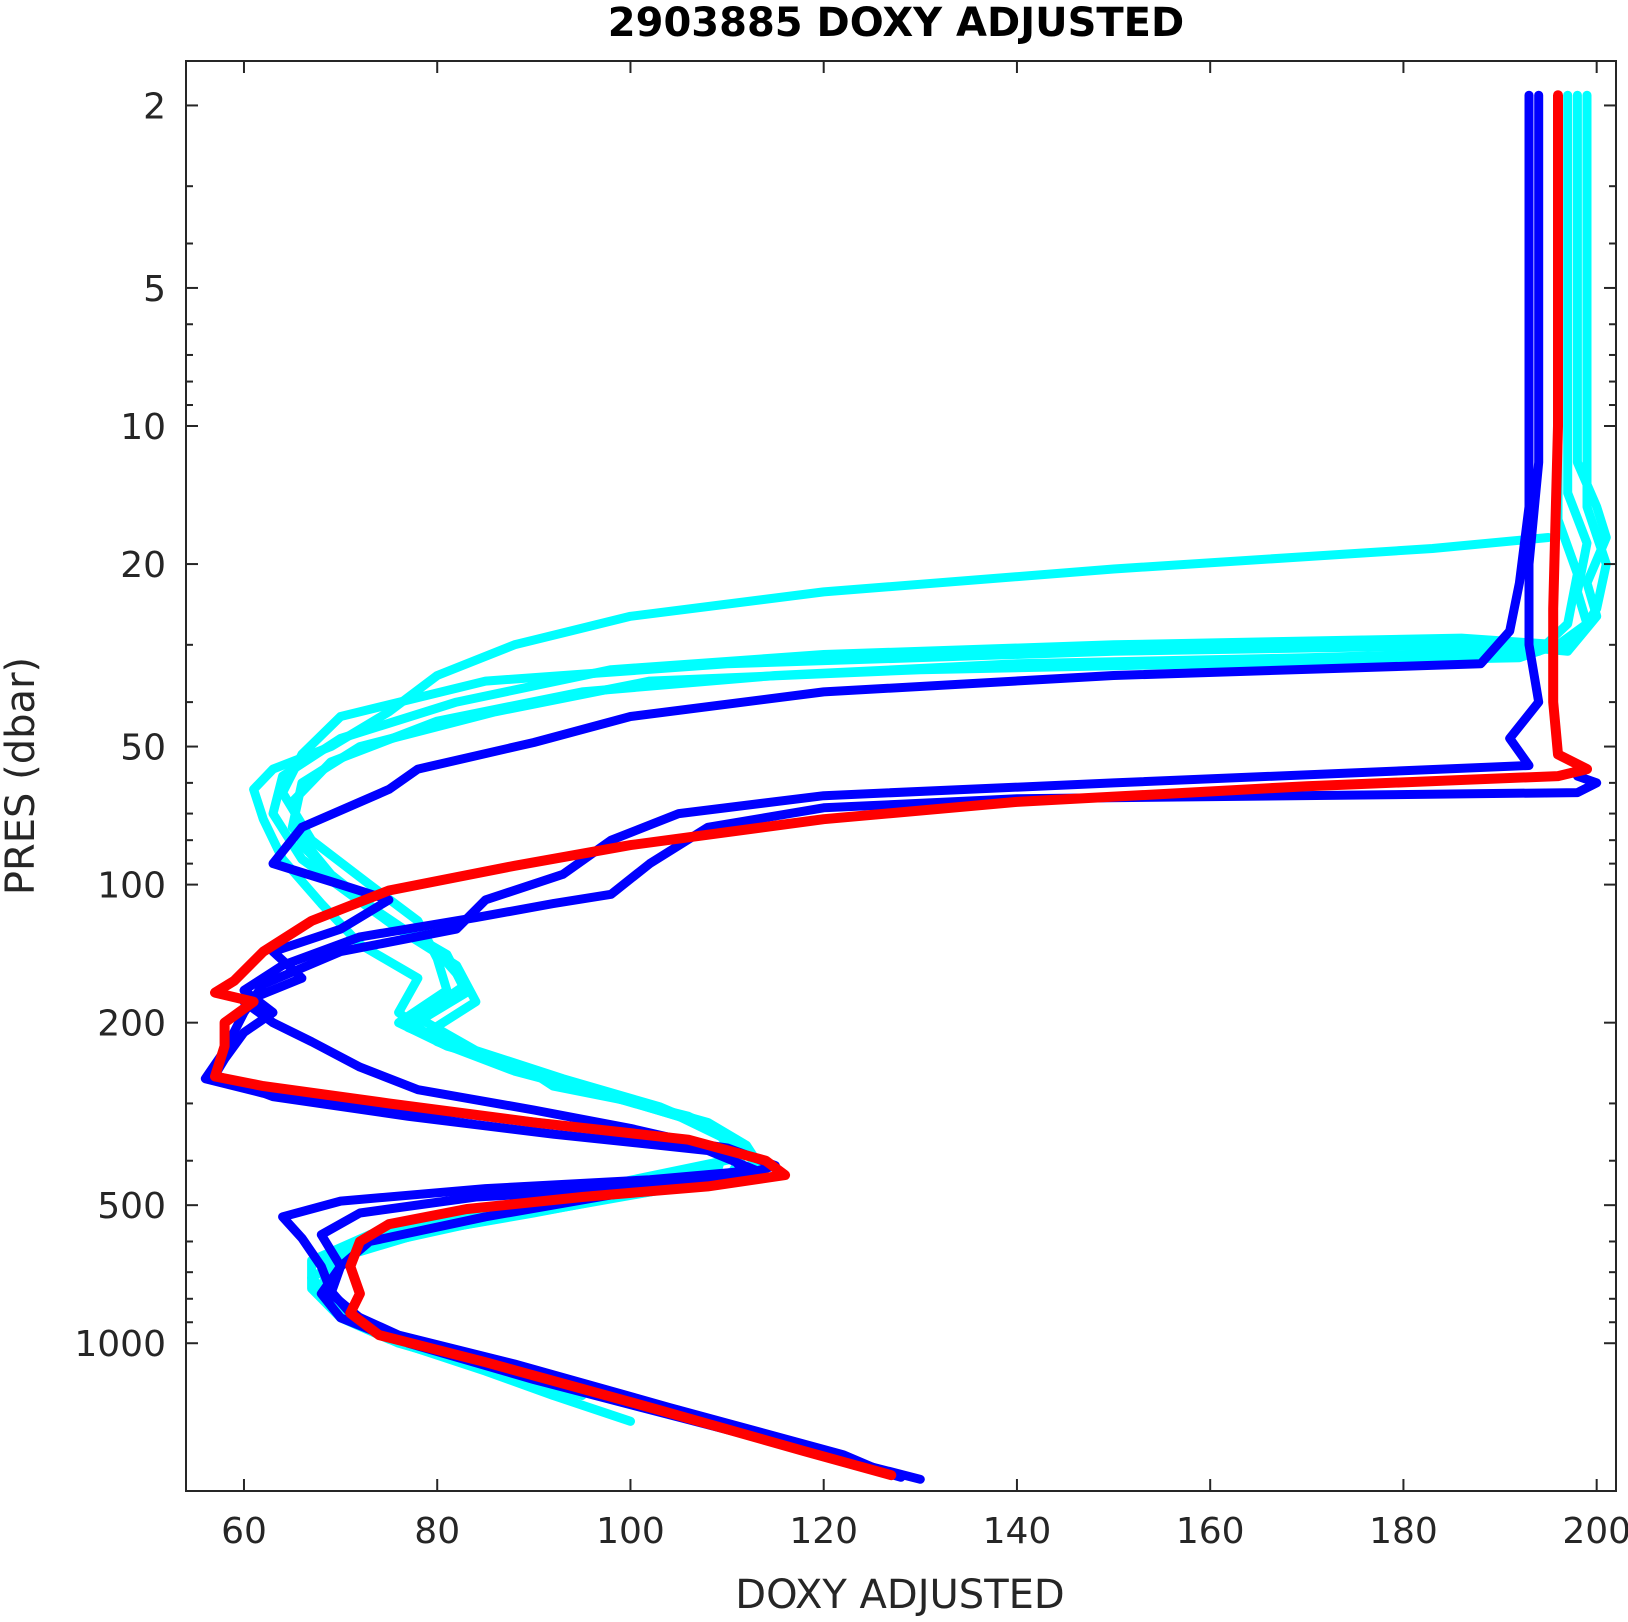 This screenshot has height=1622, width=1628. I want to click on y-tick-label: 200, so click(131, 1024).